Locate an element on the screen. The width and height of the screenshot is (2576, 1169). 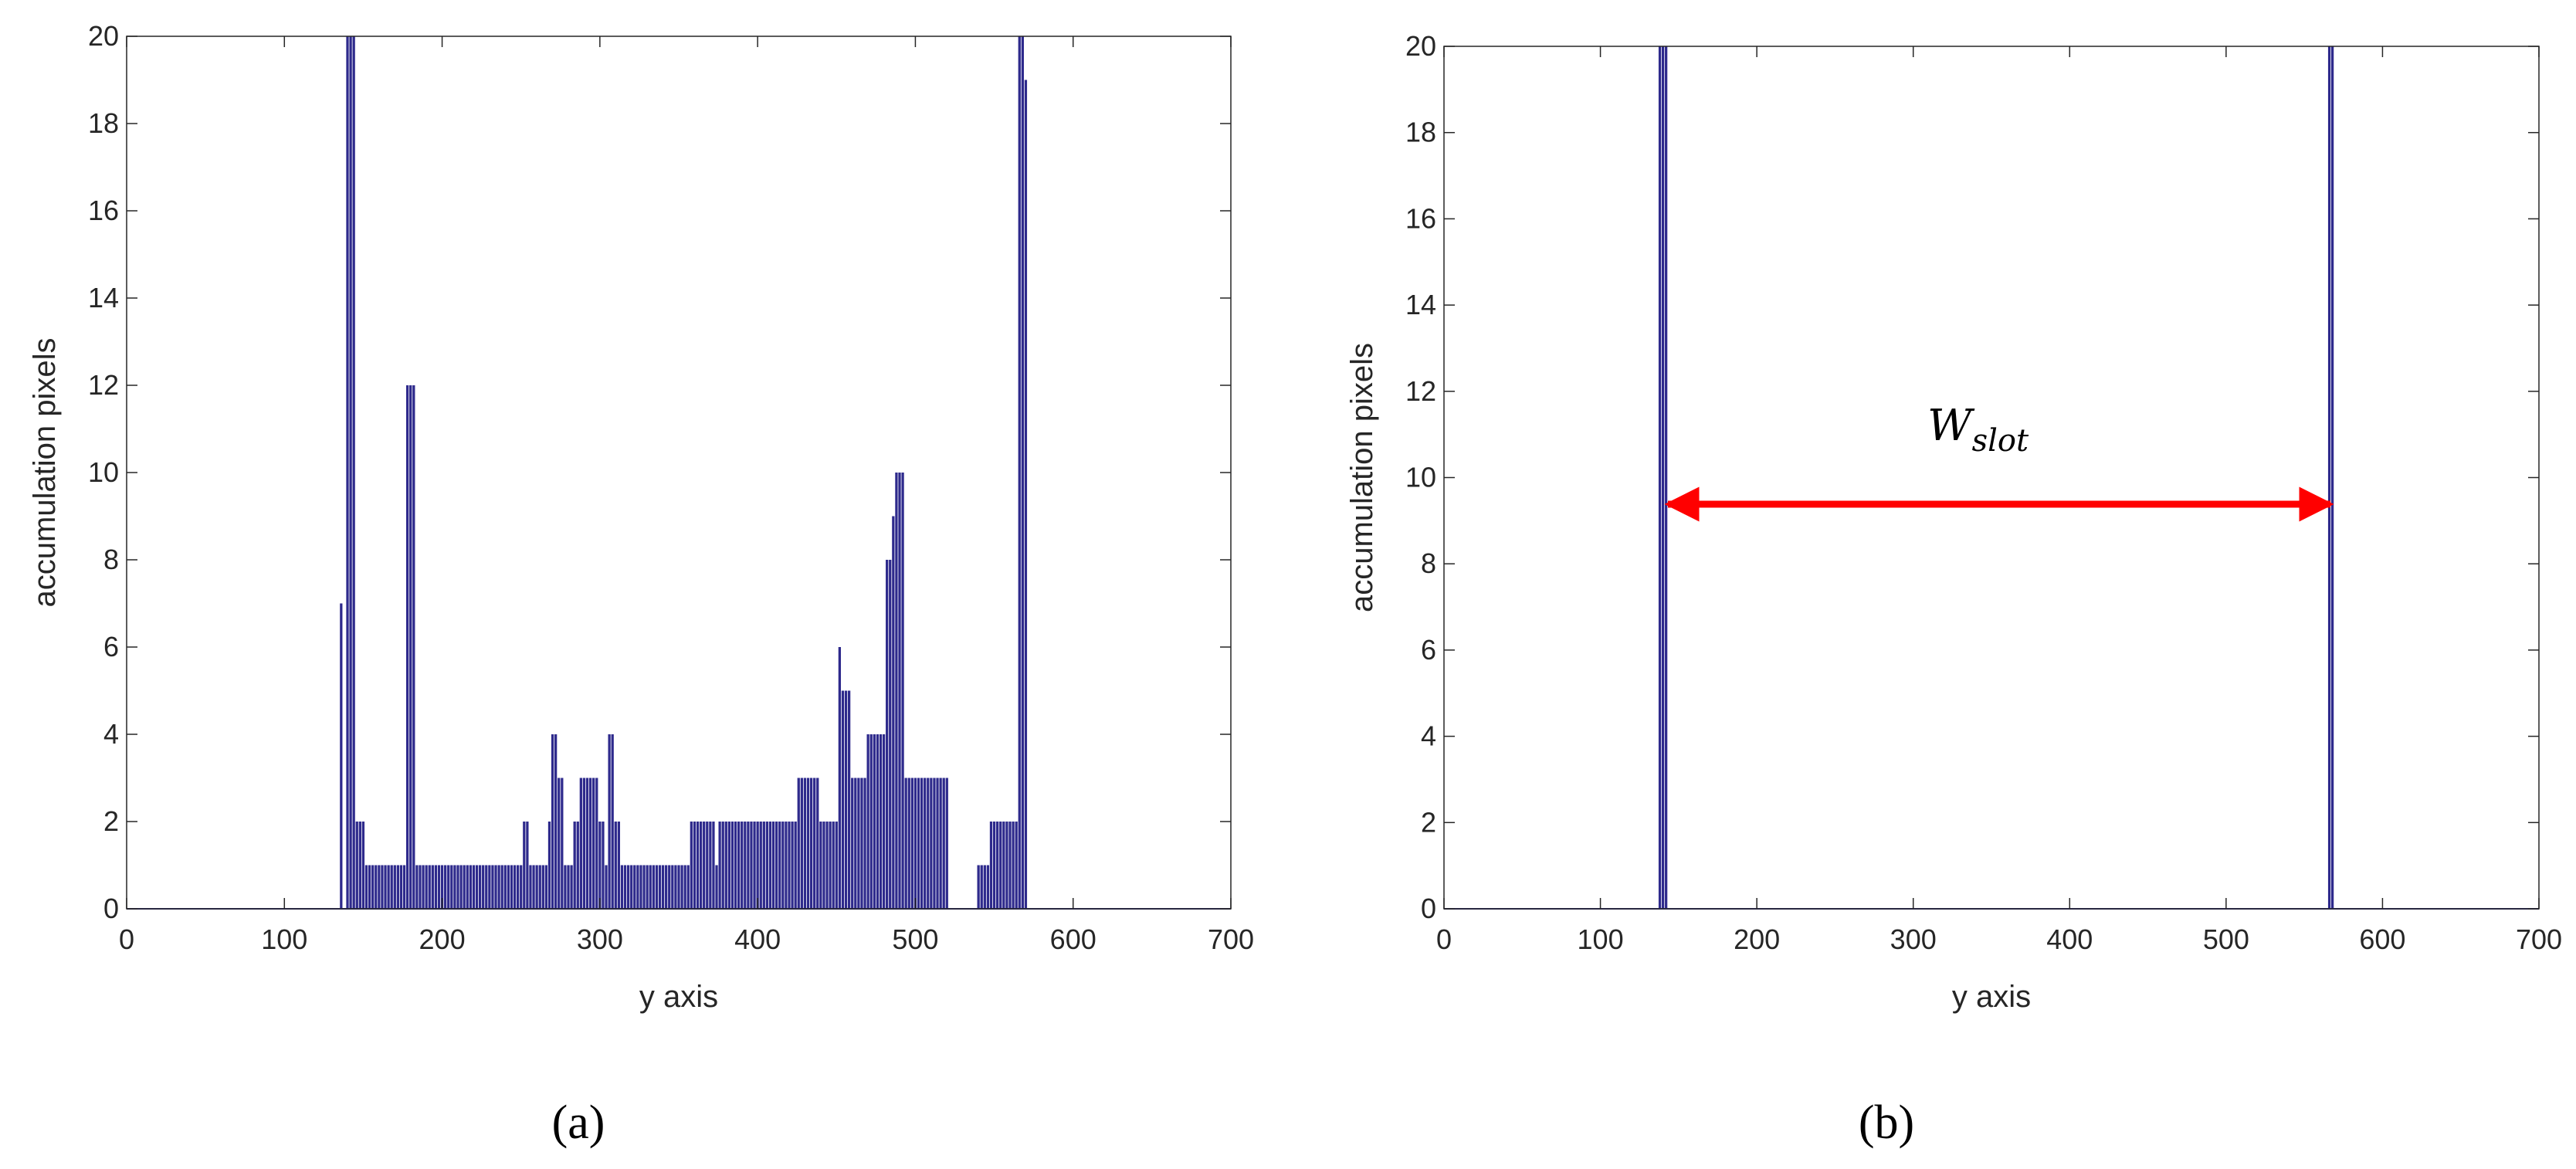
annotation-subscript: slot is located at coordinates (2000, 441).